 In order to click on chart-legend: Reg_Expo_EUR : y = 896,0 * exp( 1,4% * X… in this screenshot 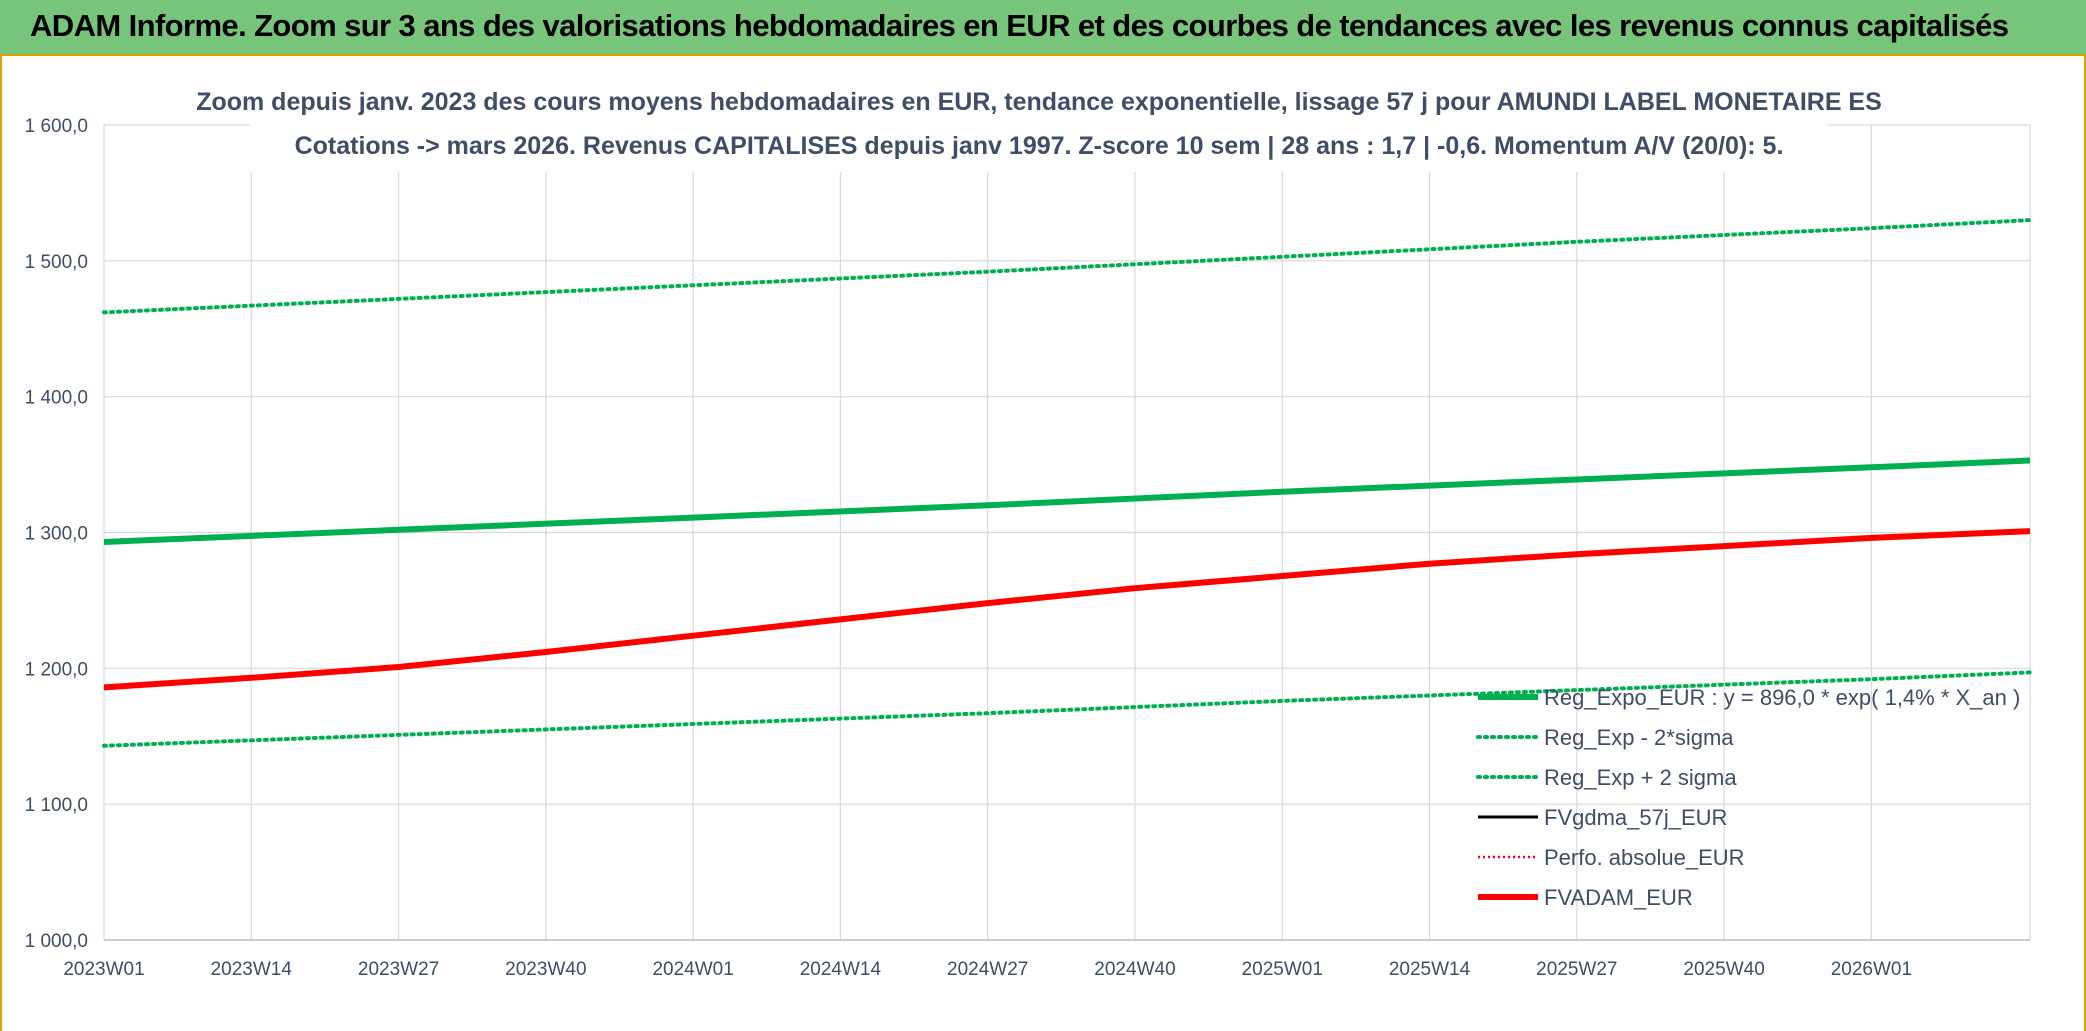, I will do `click(1748, 797)`.